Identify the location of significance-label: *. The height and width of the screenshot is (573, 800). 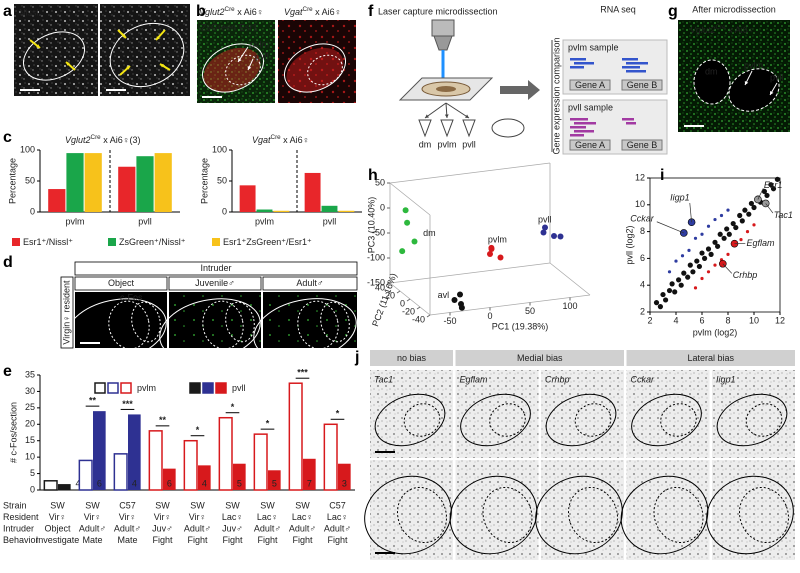
(338, 414).